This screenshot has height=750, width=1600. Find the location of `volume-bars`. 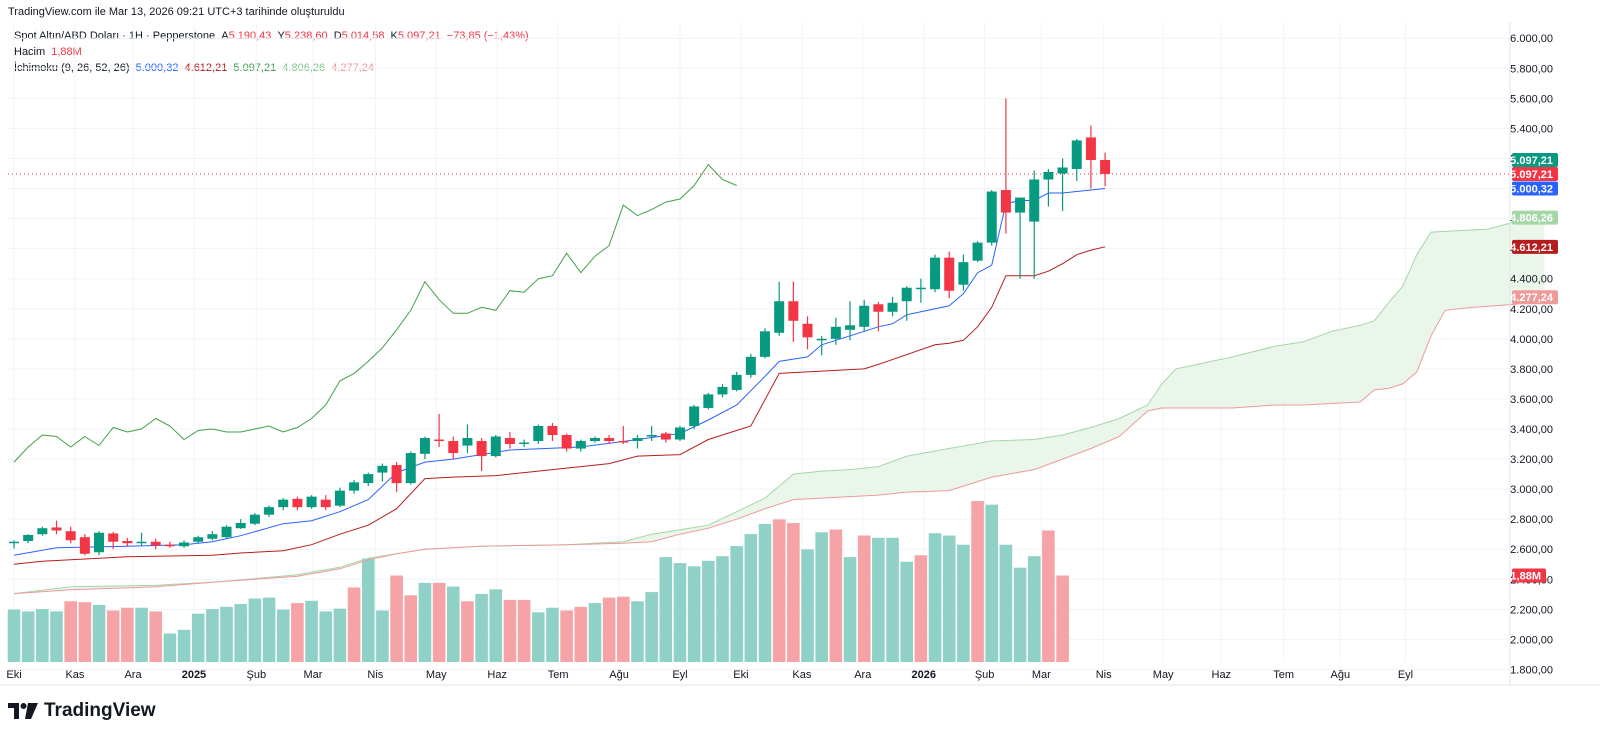

volume-bars is located at coordinates (538, 581).